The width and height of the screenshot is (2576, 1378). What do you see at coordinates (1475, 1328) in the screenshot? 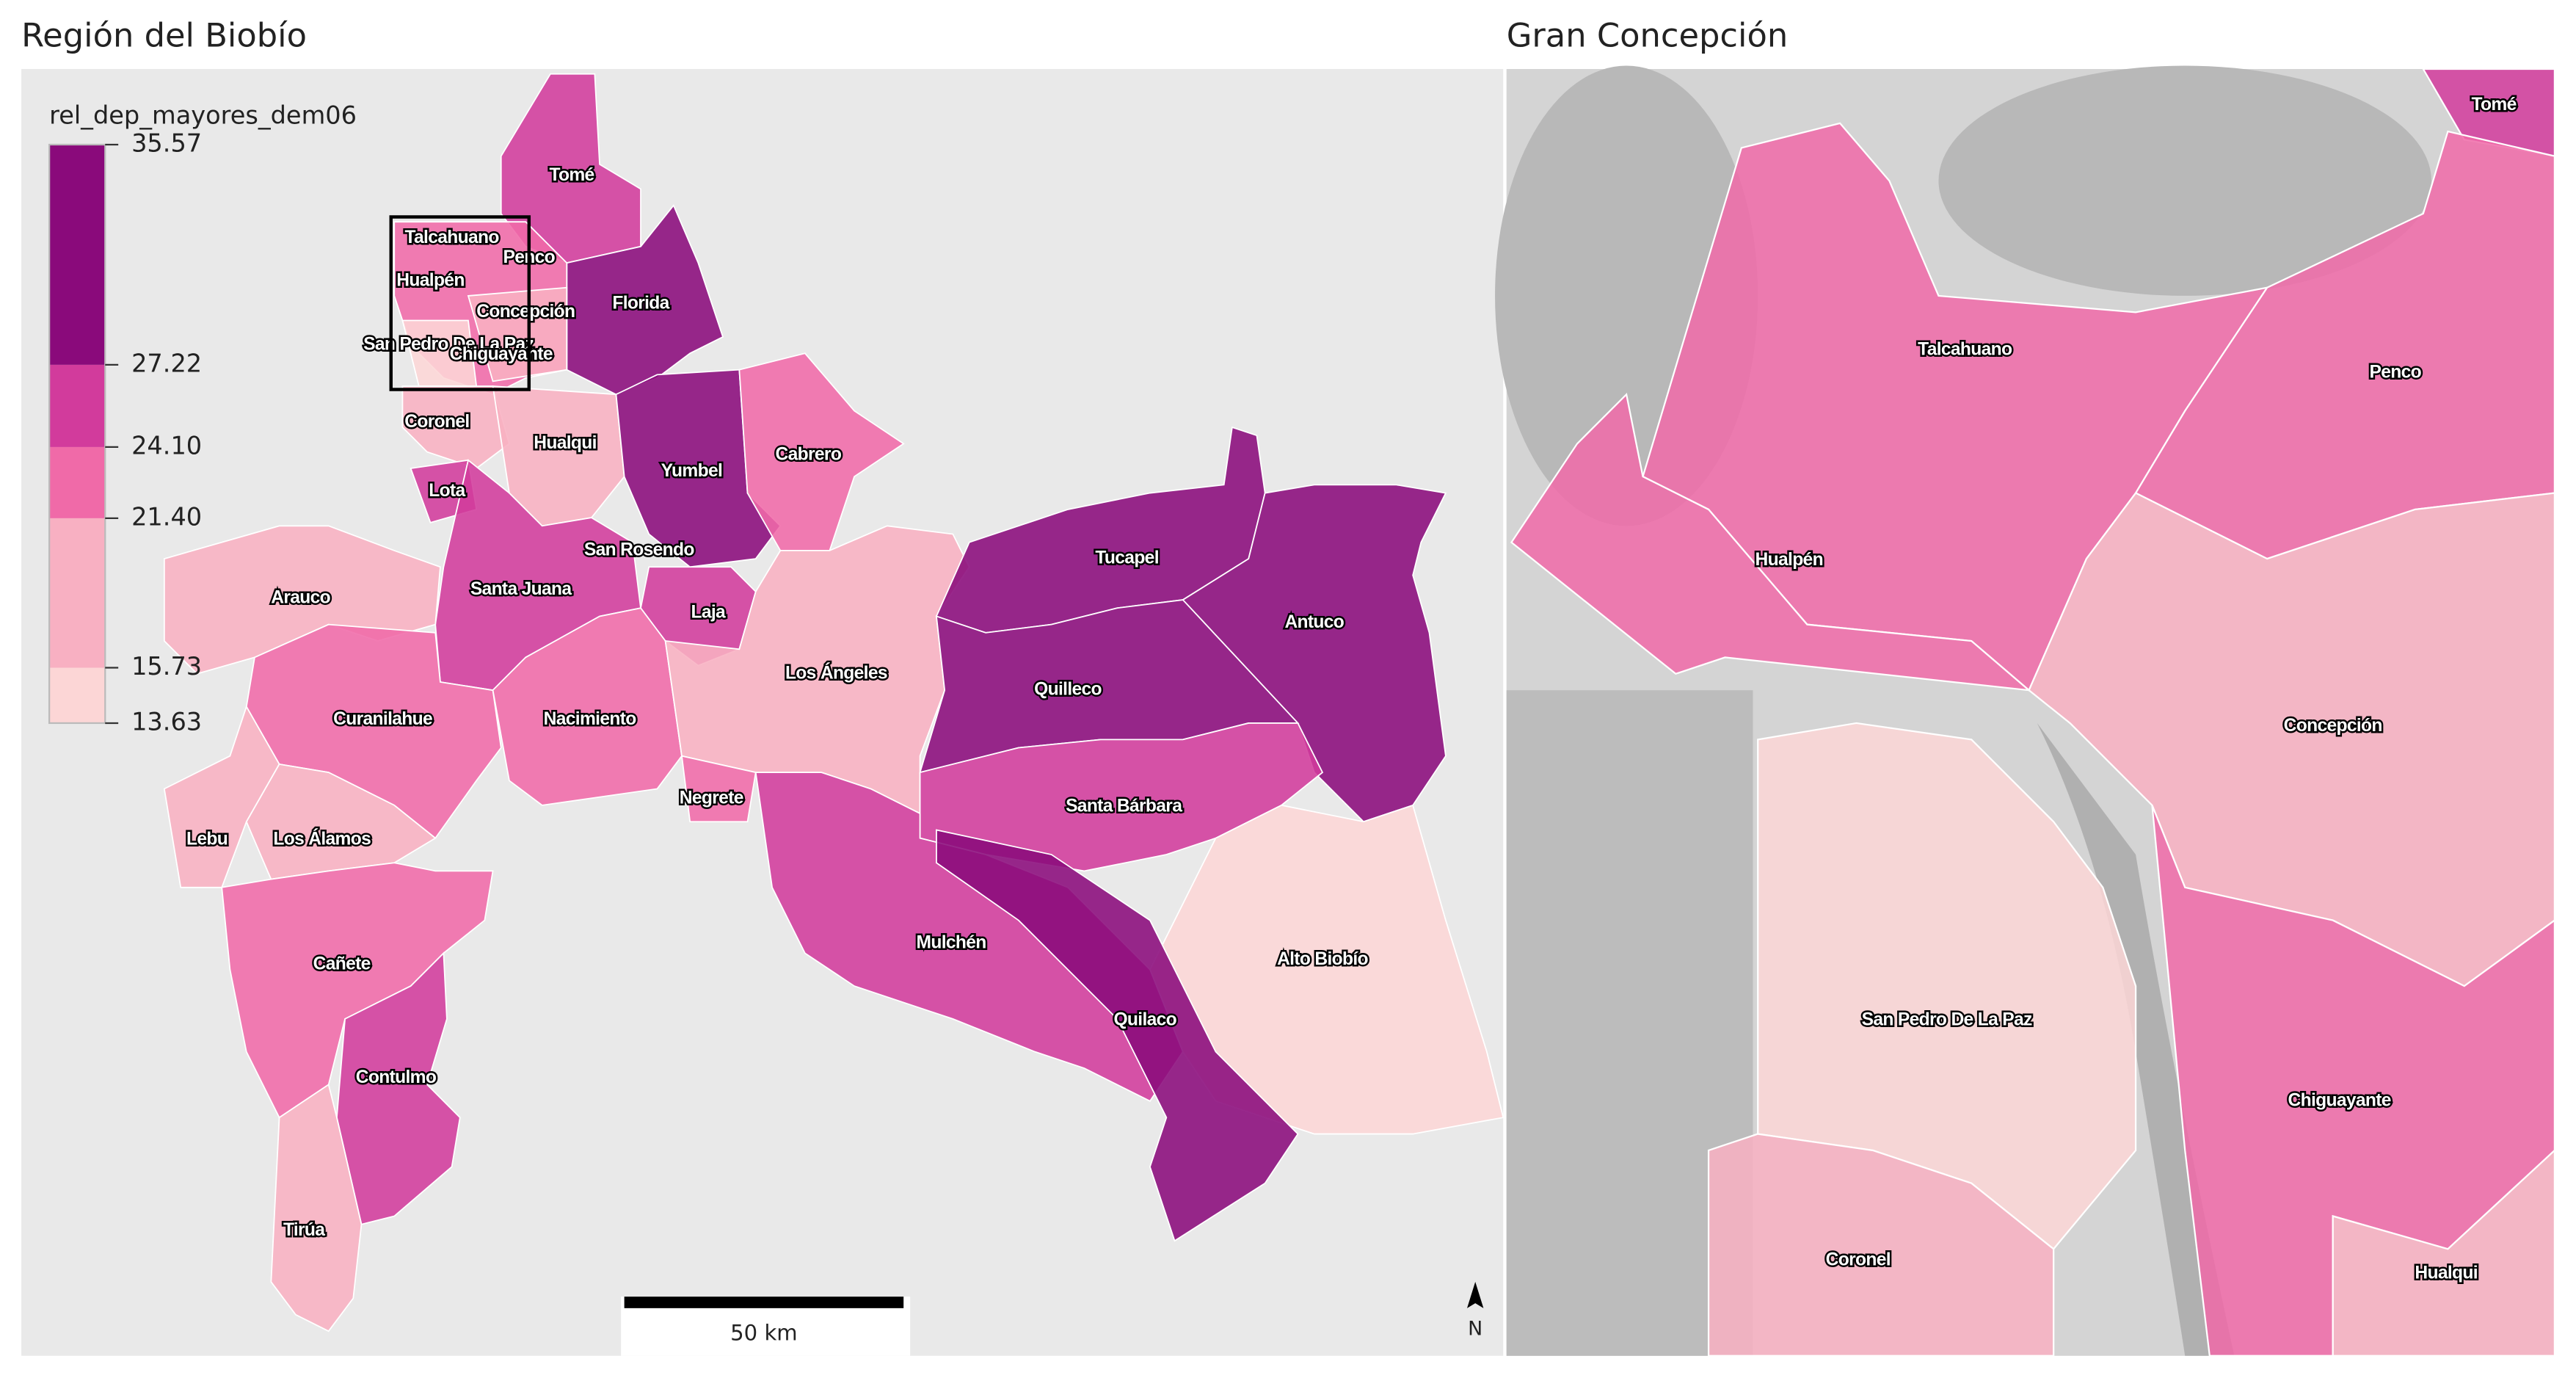
I see `north-label: N` at bounding box center [1475, 1328].